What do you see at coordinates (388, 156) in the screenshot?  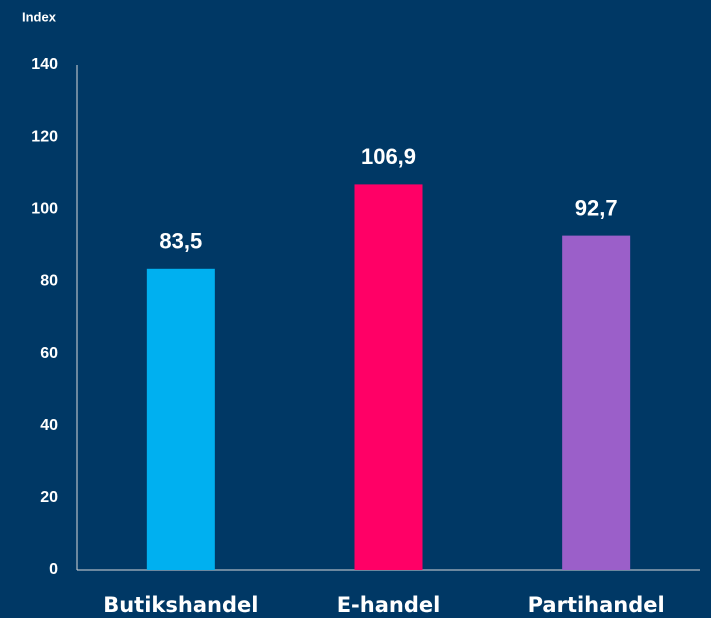 I see `value-label: 106,9` at bounding box center [388, 156].